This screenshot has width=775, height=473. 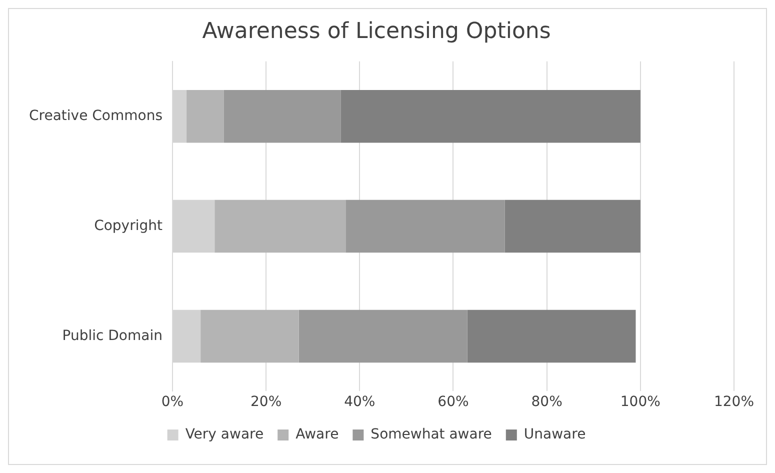 I want to click on x-tick-label: 20%, so click(x=266, y=402).